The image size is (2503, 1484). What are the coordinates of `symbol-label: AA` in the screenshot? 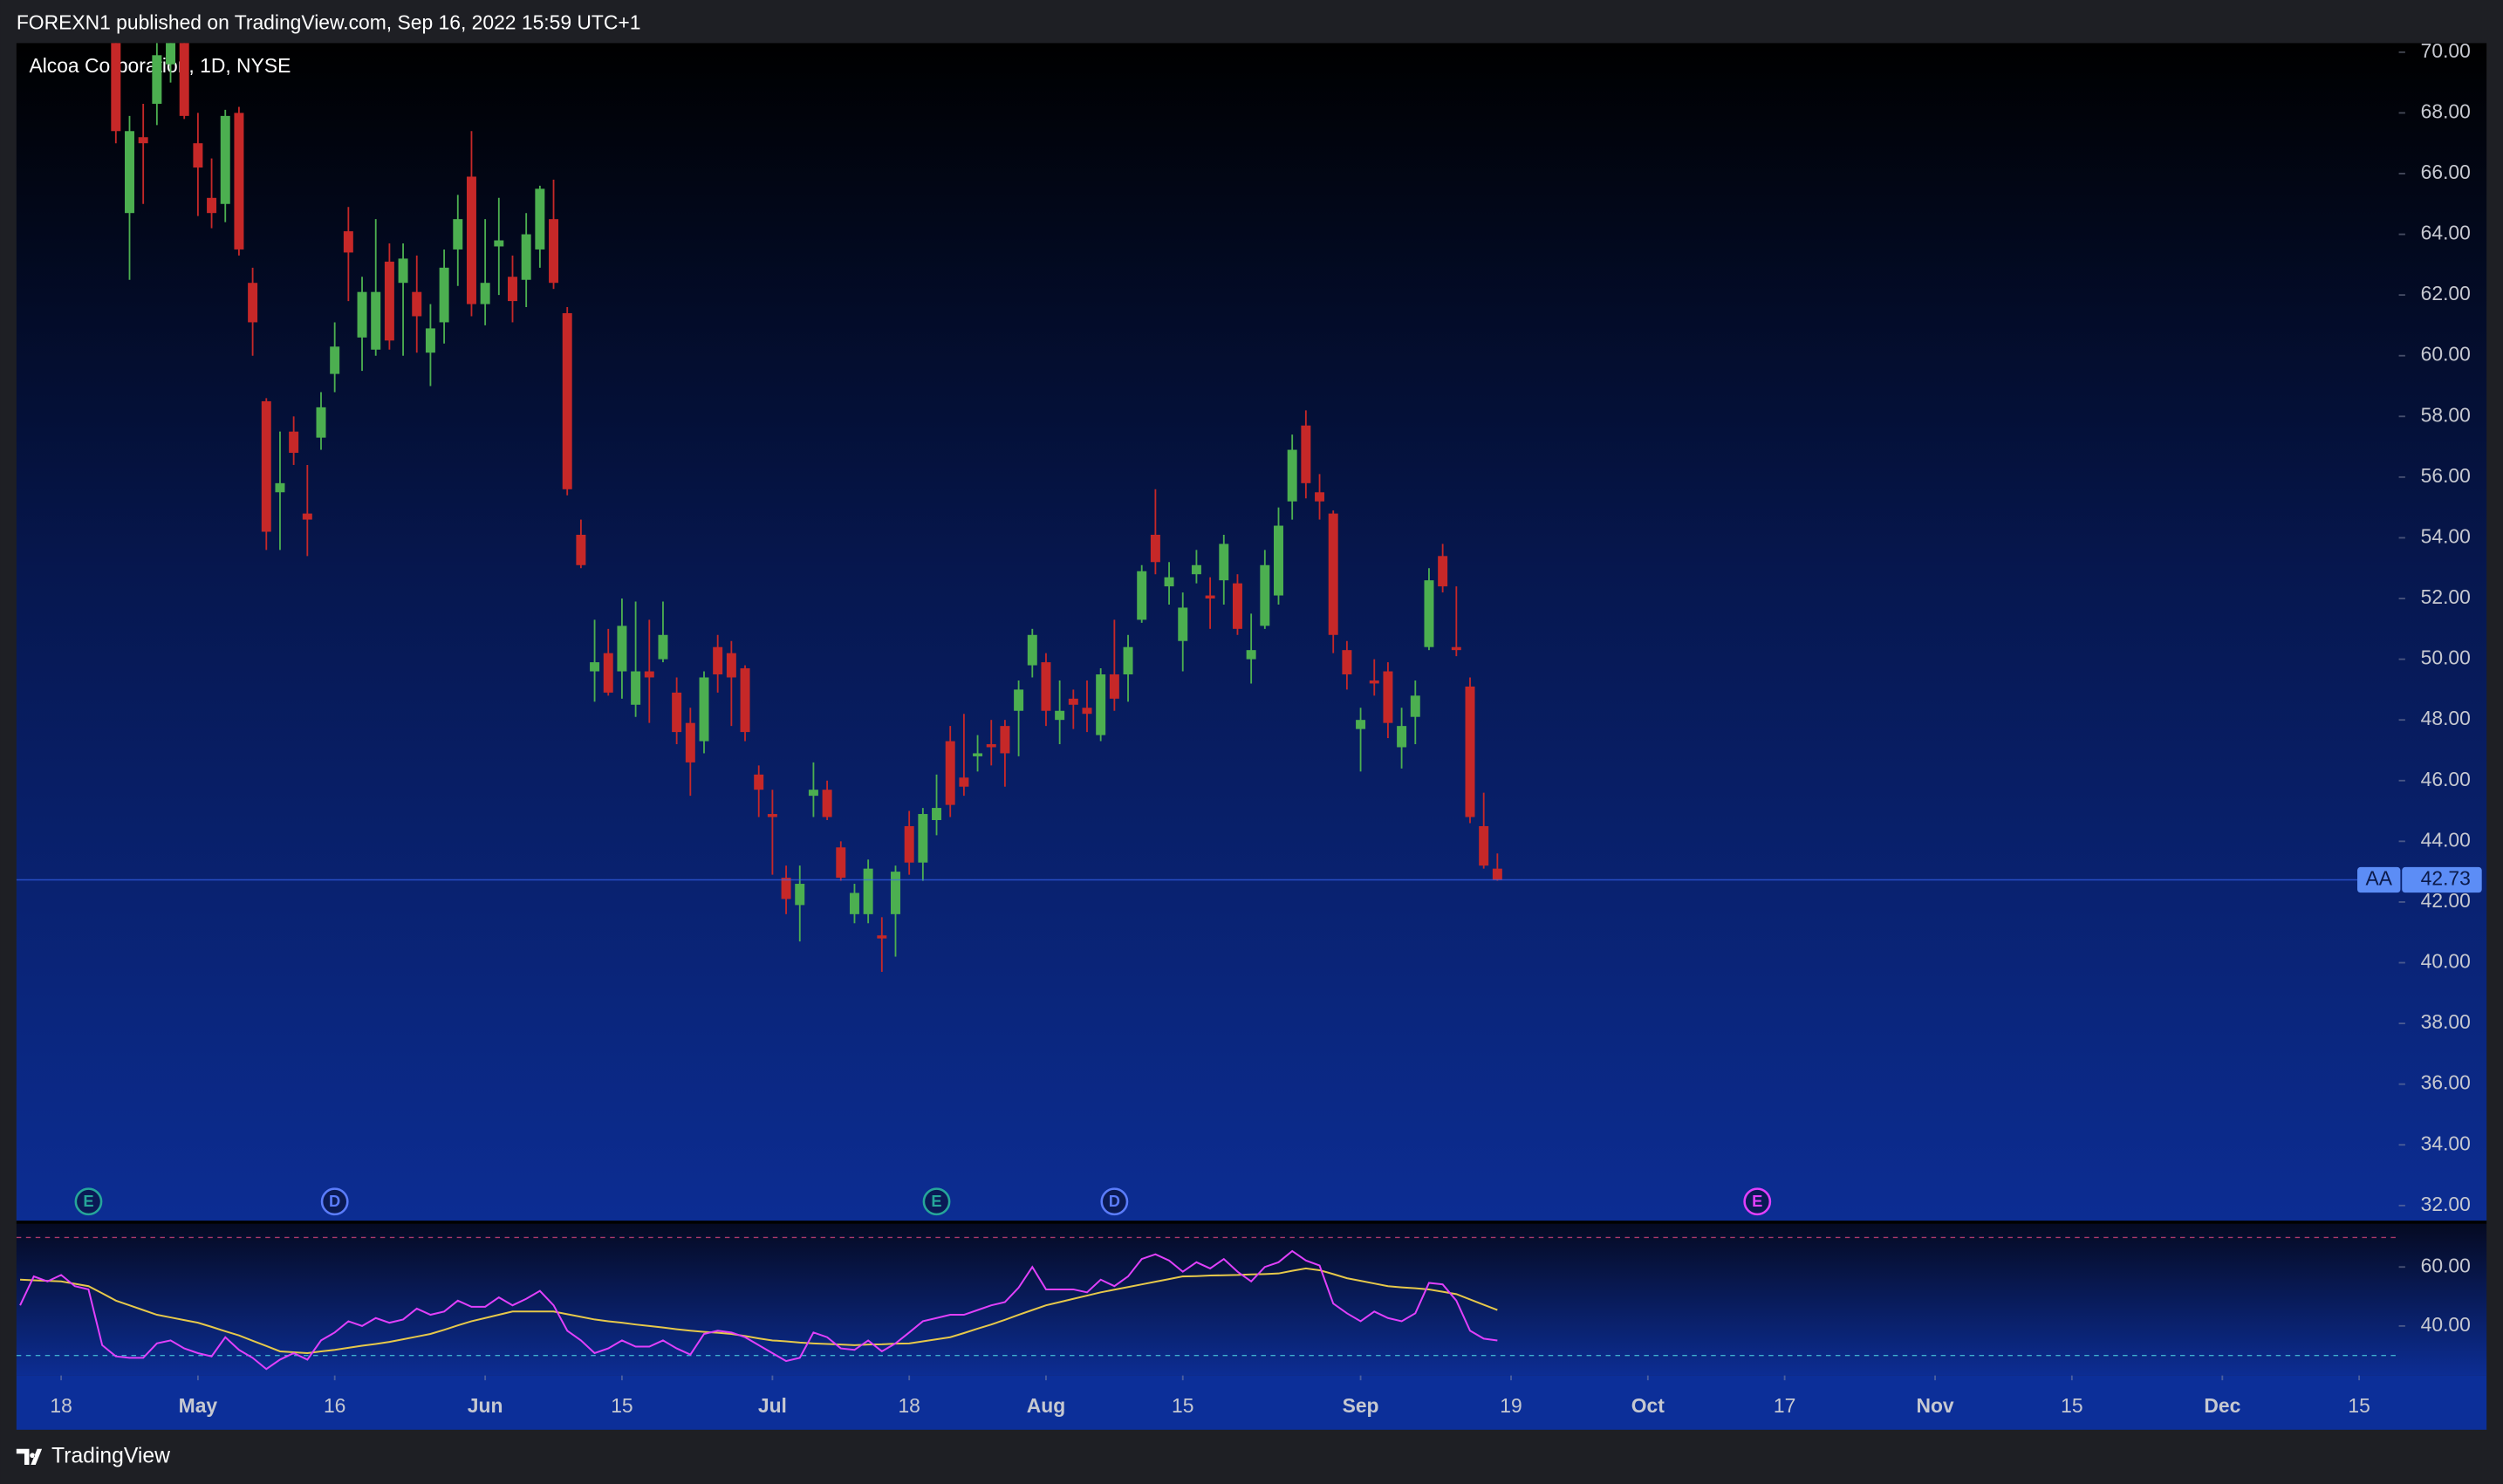 It's located at (2378, 878).